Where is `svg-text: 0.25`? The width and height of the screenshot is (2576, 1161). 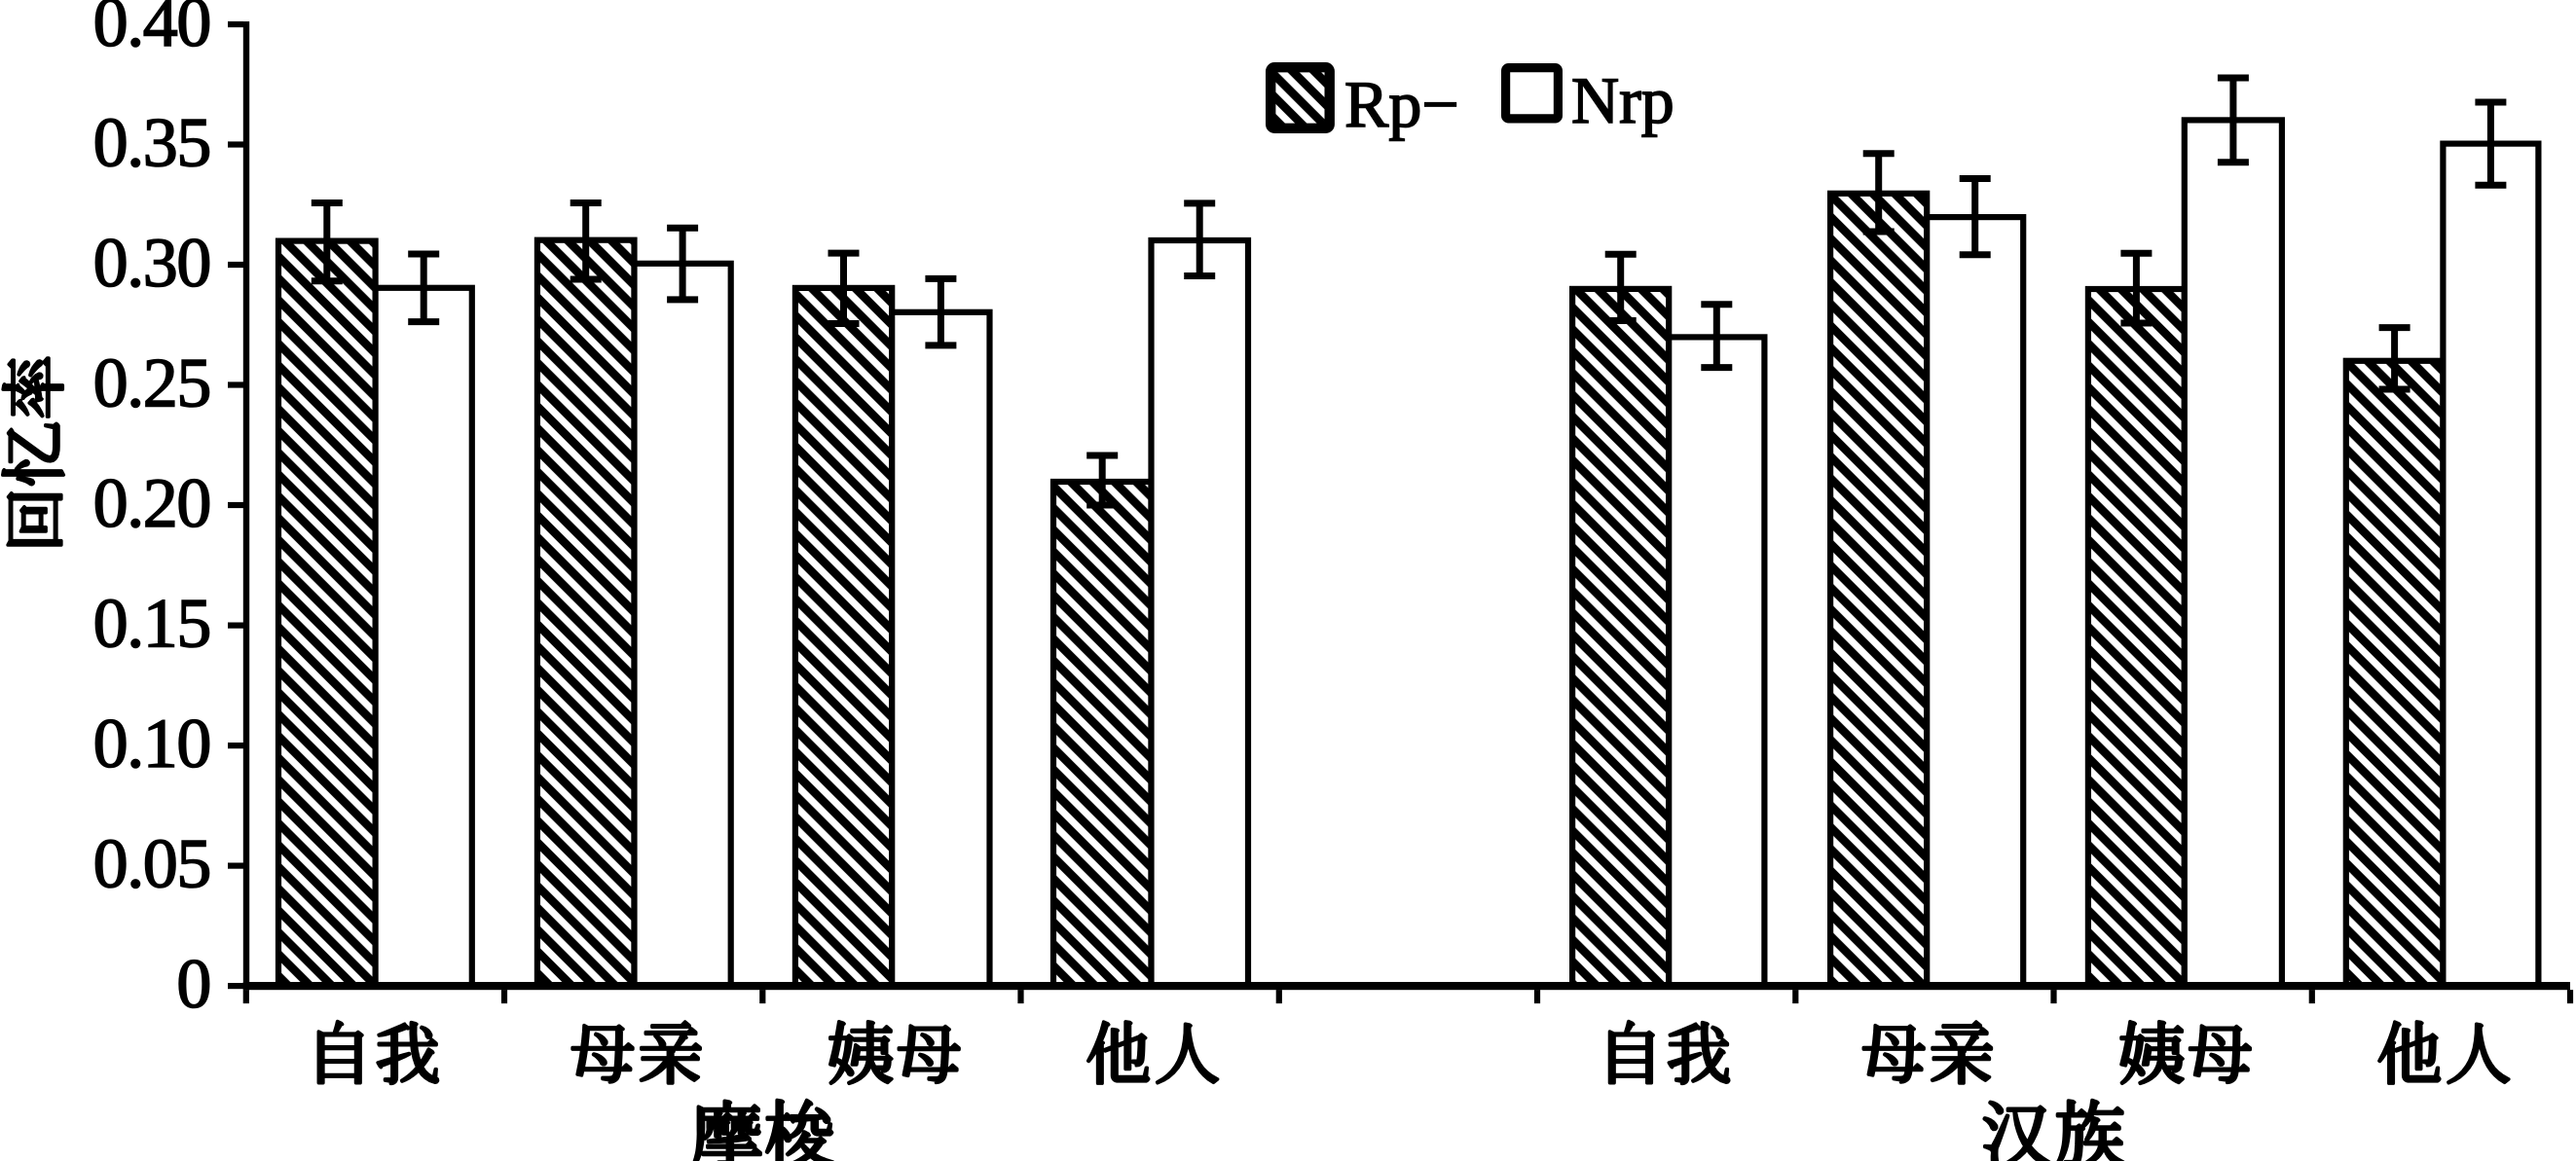 svg-text: 0.25 is located at coordinates (151, 382).